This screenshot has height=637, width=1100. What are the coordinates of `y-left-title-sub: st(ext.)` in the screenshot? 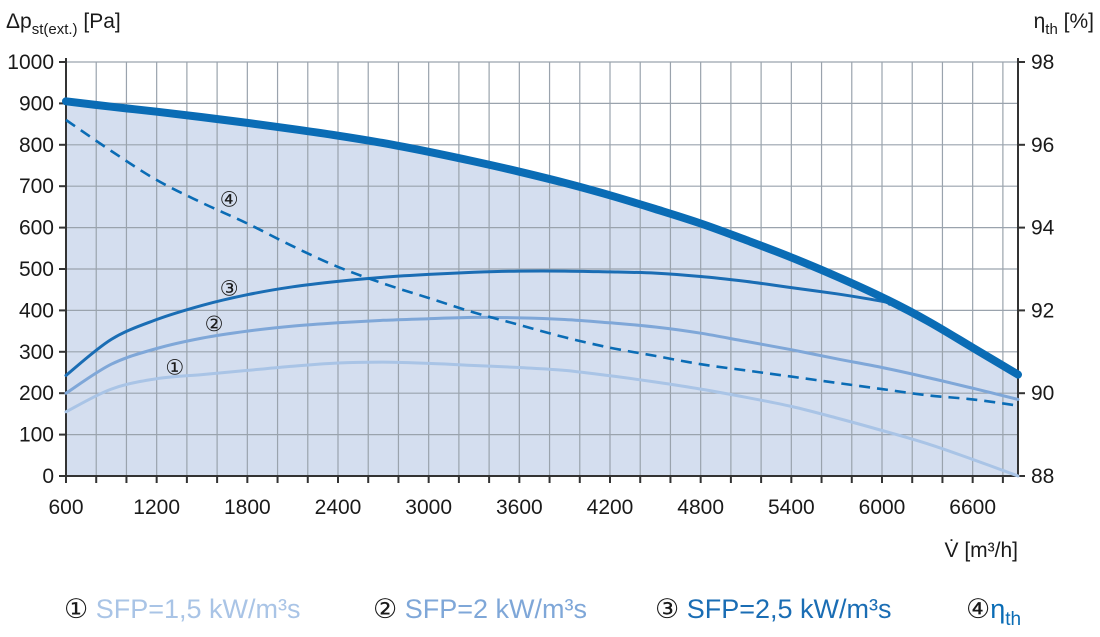 It's located at (55, 29).